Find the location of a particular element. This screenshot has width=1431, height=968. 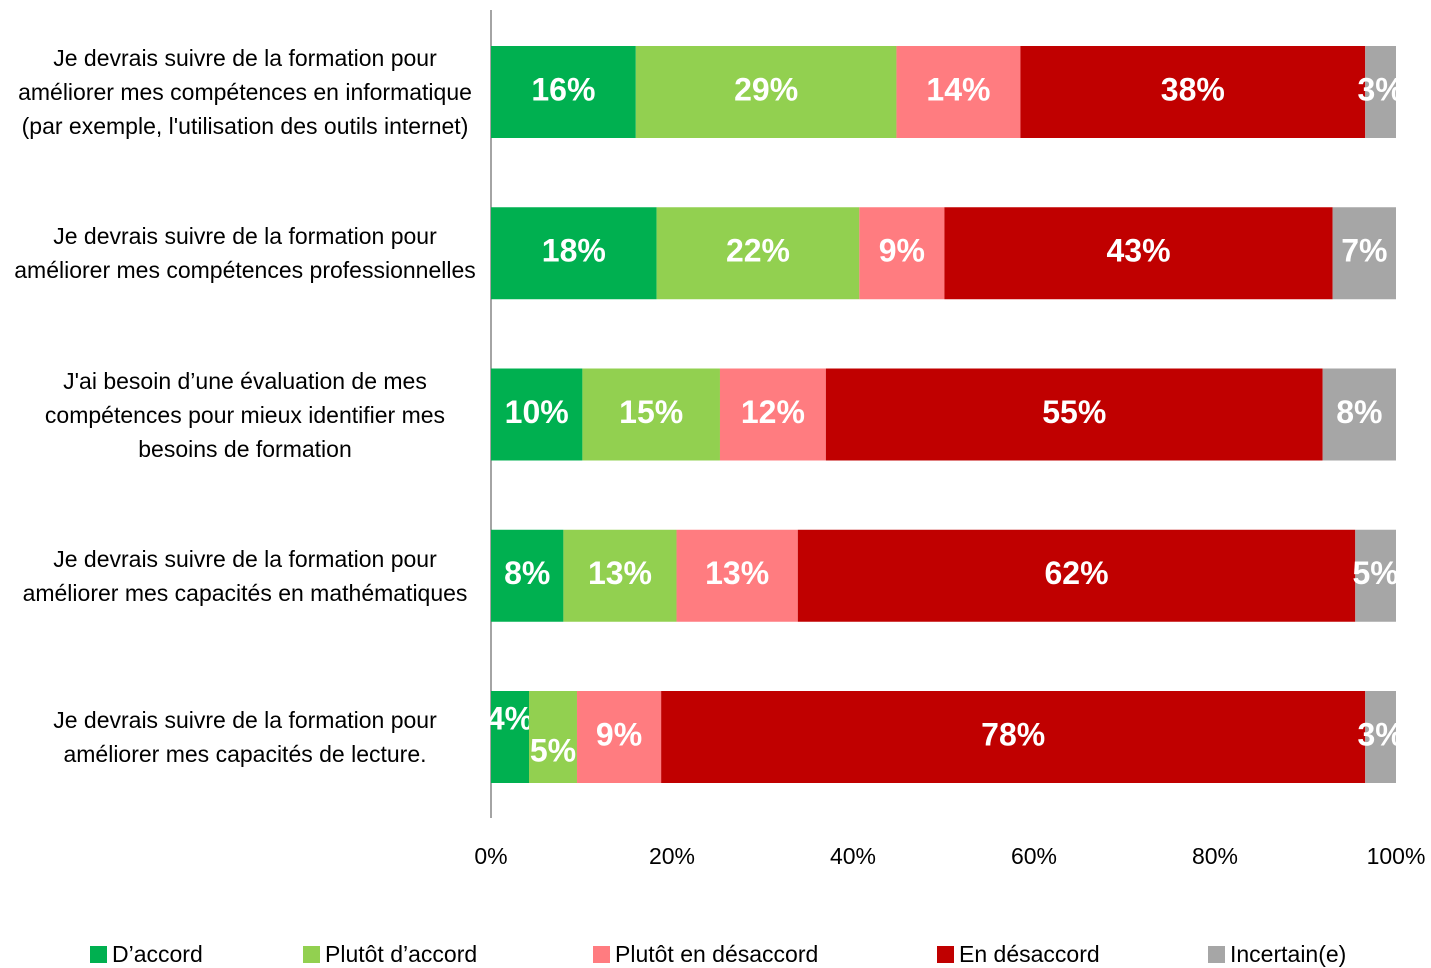

legend-label: Plutôt d’accord is located at coordinates (401, 954).